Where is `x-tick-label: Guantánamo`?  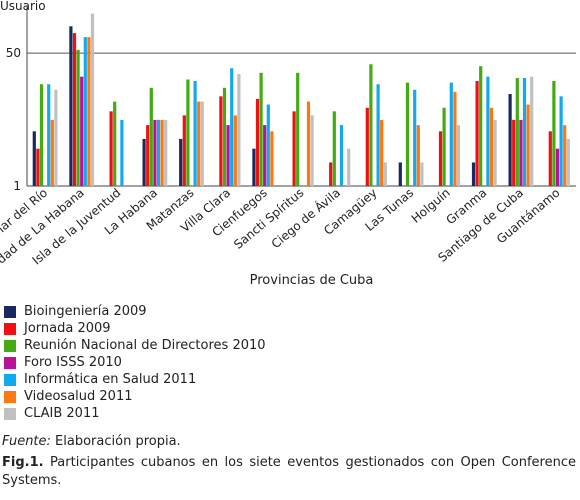 x-tick-label: Guantánamo is located at coordinates (528, 216).